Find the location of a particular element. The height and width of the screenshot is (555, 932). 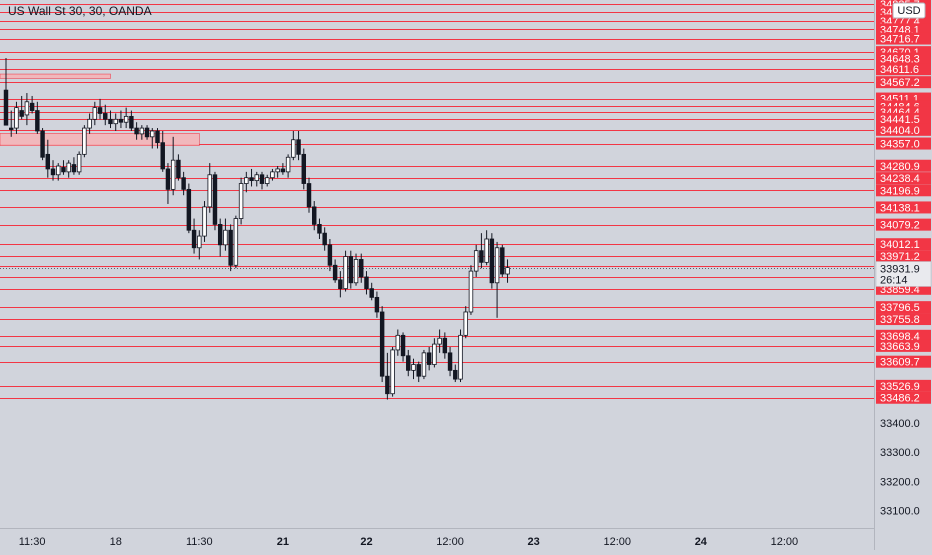

symbol-title: US Wall St 30, 30, OANDA is located at coordinates (80, 11).